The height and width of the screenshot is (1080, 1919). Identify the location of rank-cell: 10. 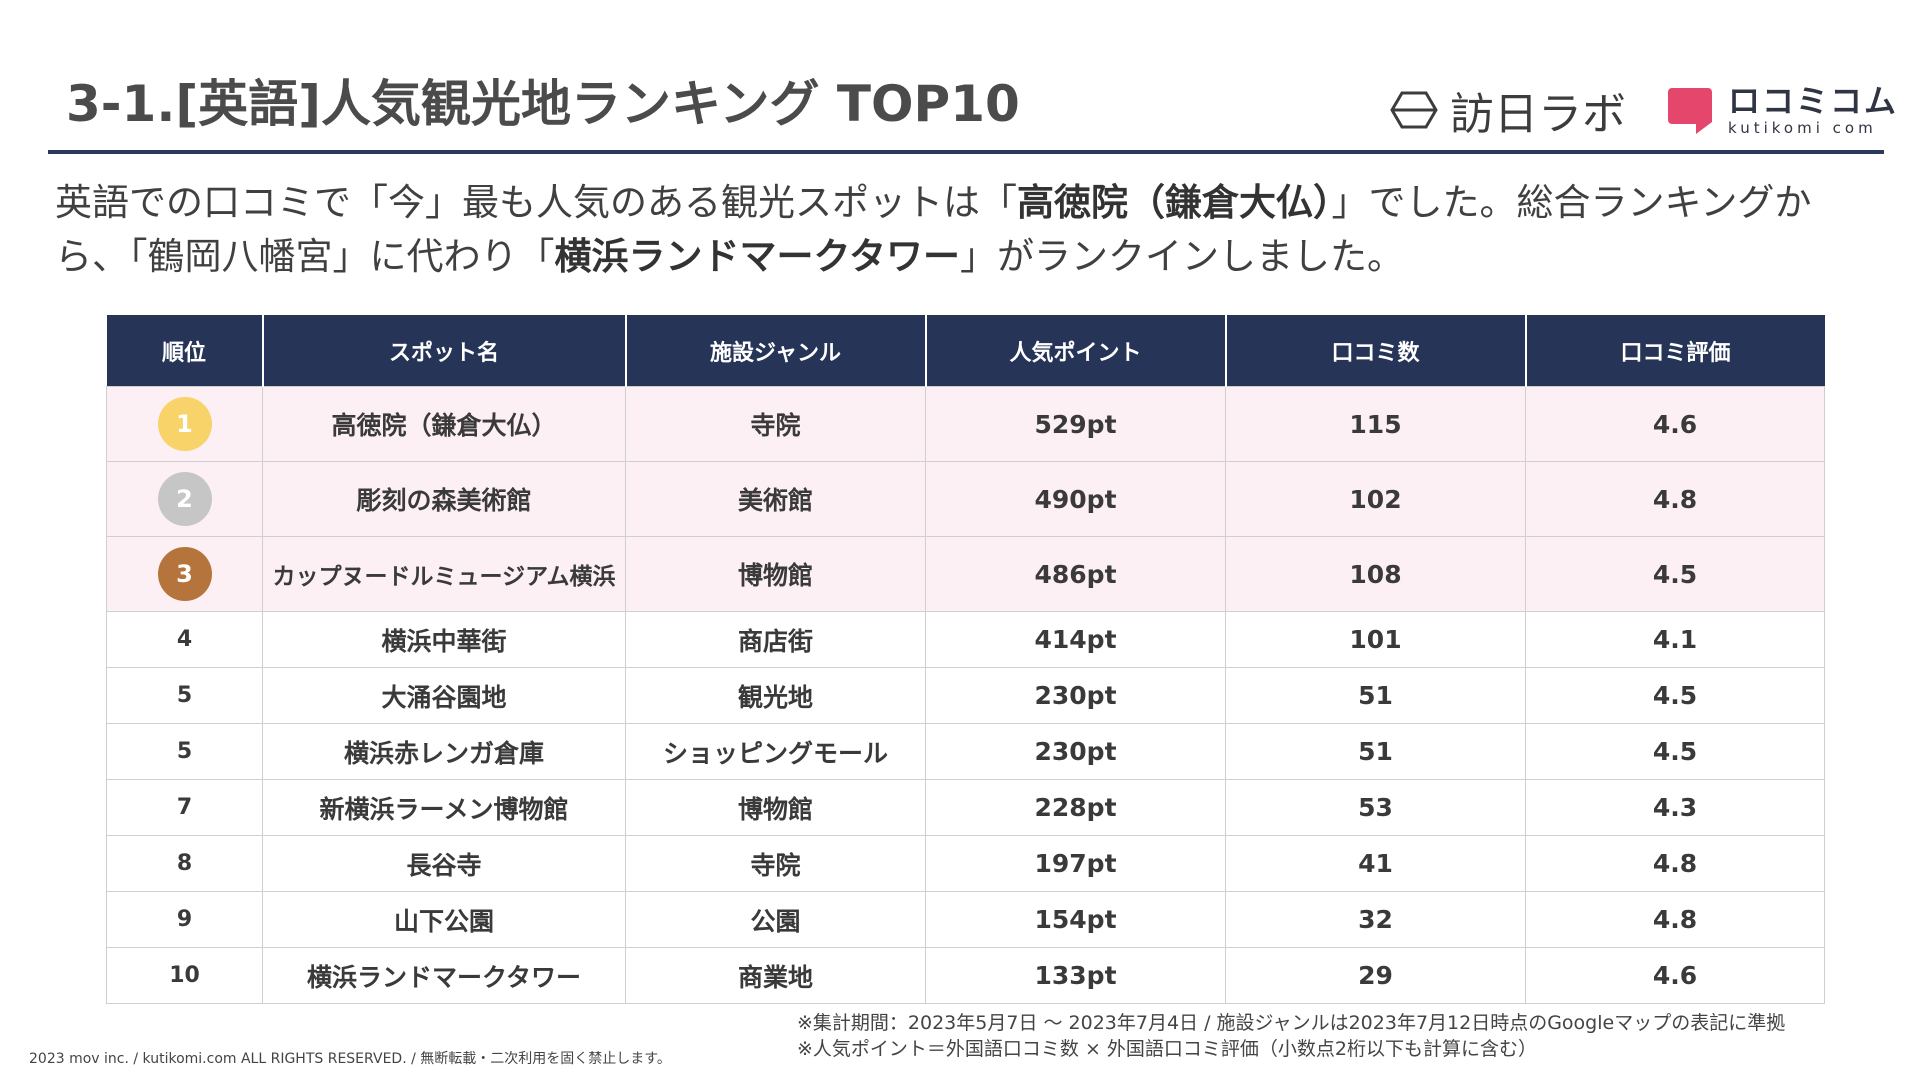
(184, 975).